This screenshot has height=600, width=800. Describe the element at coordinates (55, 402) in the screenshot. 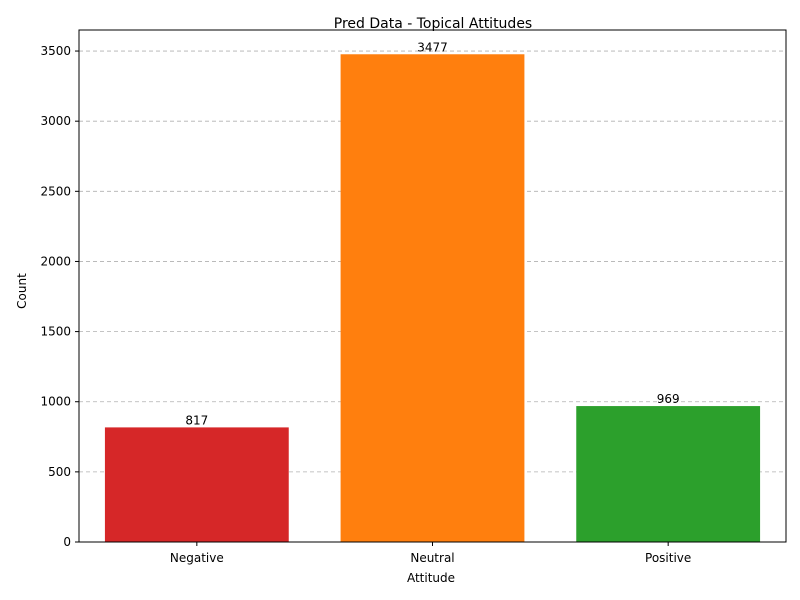

I see `y-tick-label: 1000` at that location.